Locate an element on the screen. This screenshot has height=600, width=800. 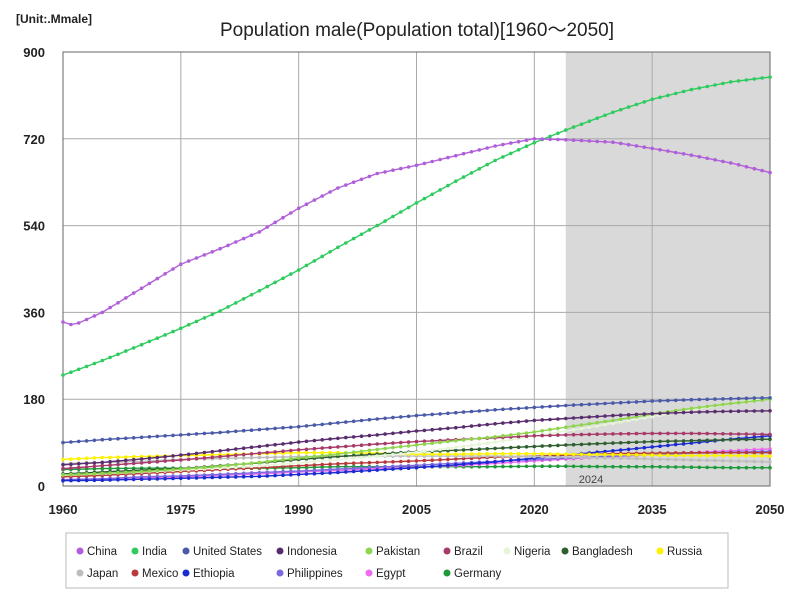
legend-label: Ethiopia is located at coordinates (214, 574).